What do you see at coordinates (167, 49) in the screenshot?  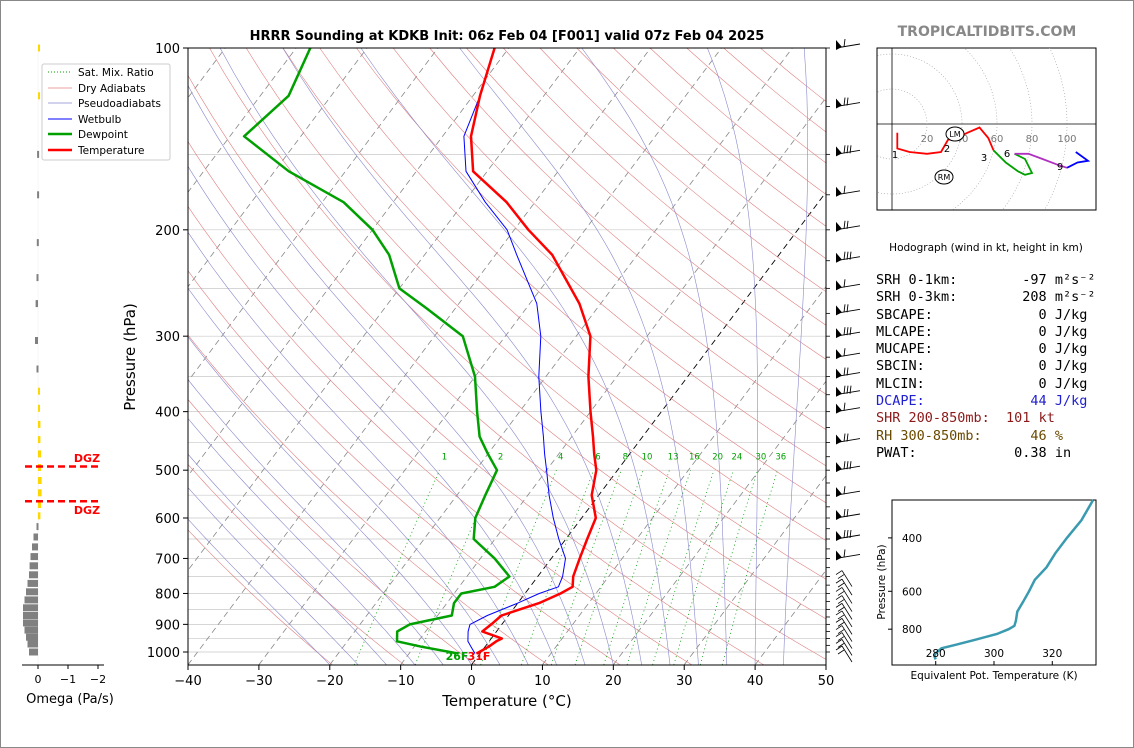 I see `y-tick-label: 100` at bounding box center [167, 49].